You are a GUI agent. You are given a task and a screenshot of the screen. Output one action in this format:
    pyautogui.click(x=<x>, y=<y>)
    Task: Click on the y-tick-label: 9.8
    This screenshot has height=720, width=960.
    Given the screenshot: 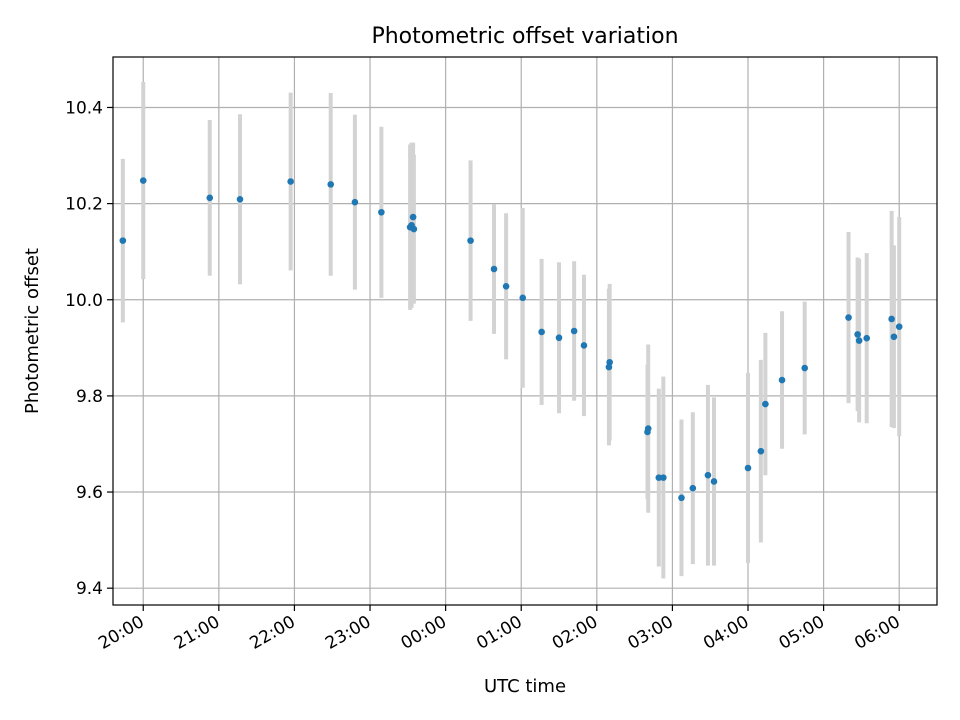 What is the action you would take?
    pyautogui.click(x=89, y=397)
    